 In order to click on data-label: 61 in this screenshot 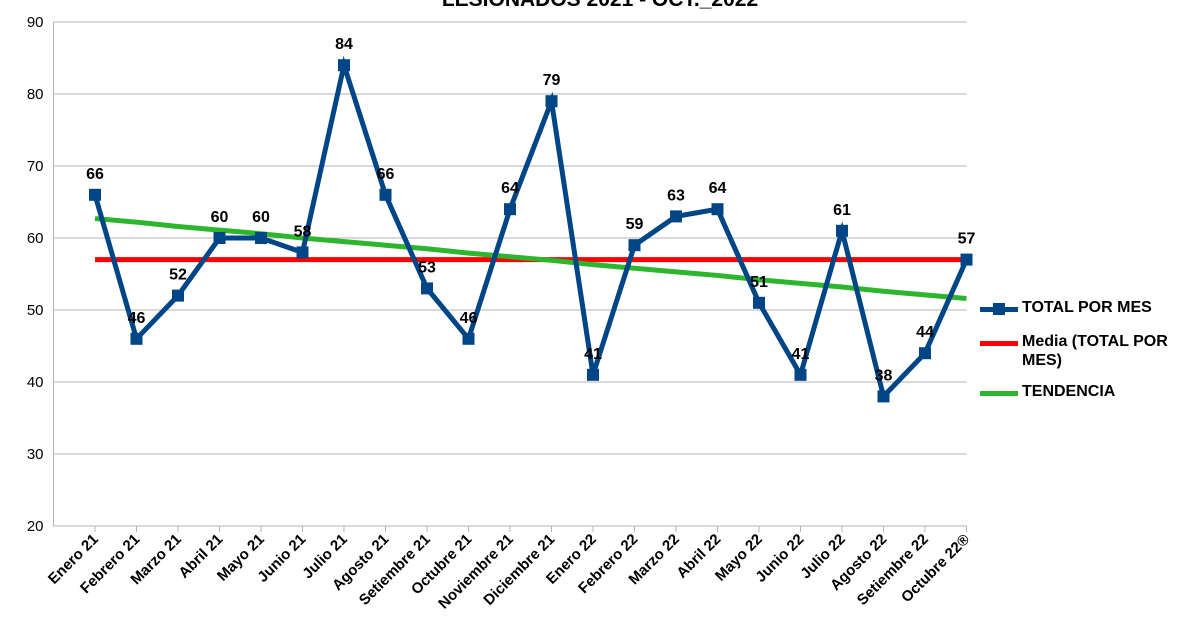, I will do `click(842, 210)`.